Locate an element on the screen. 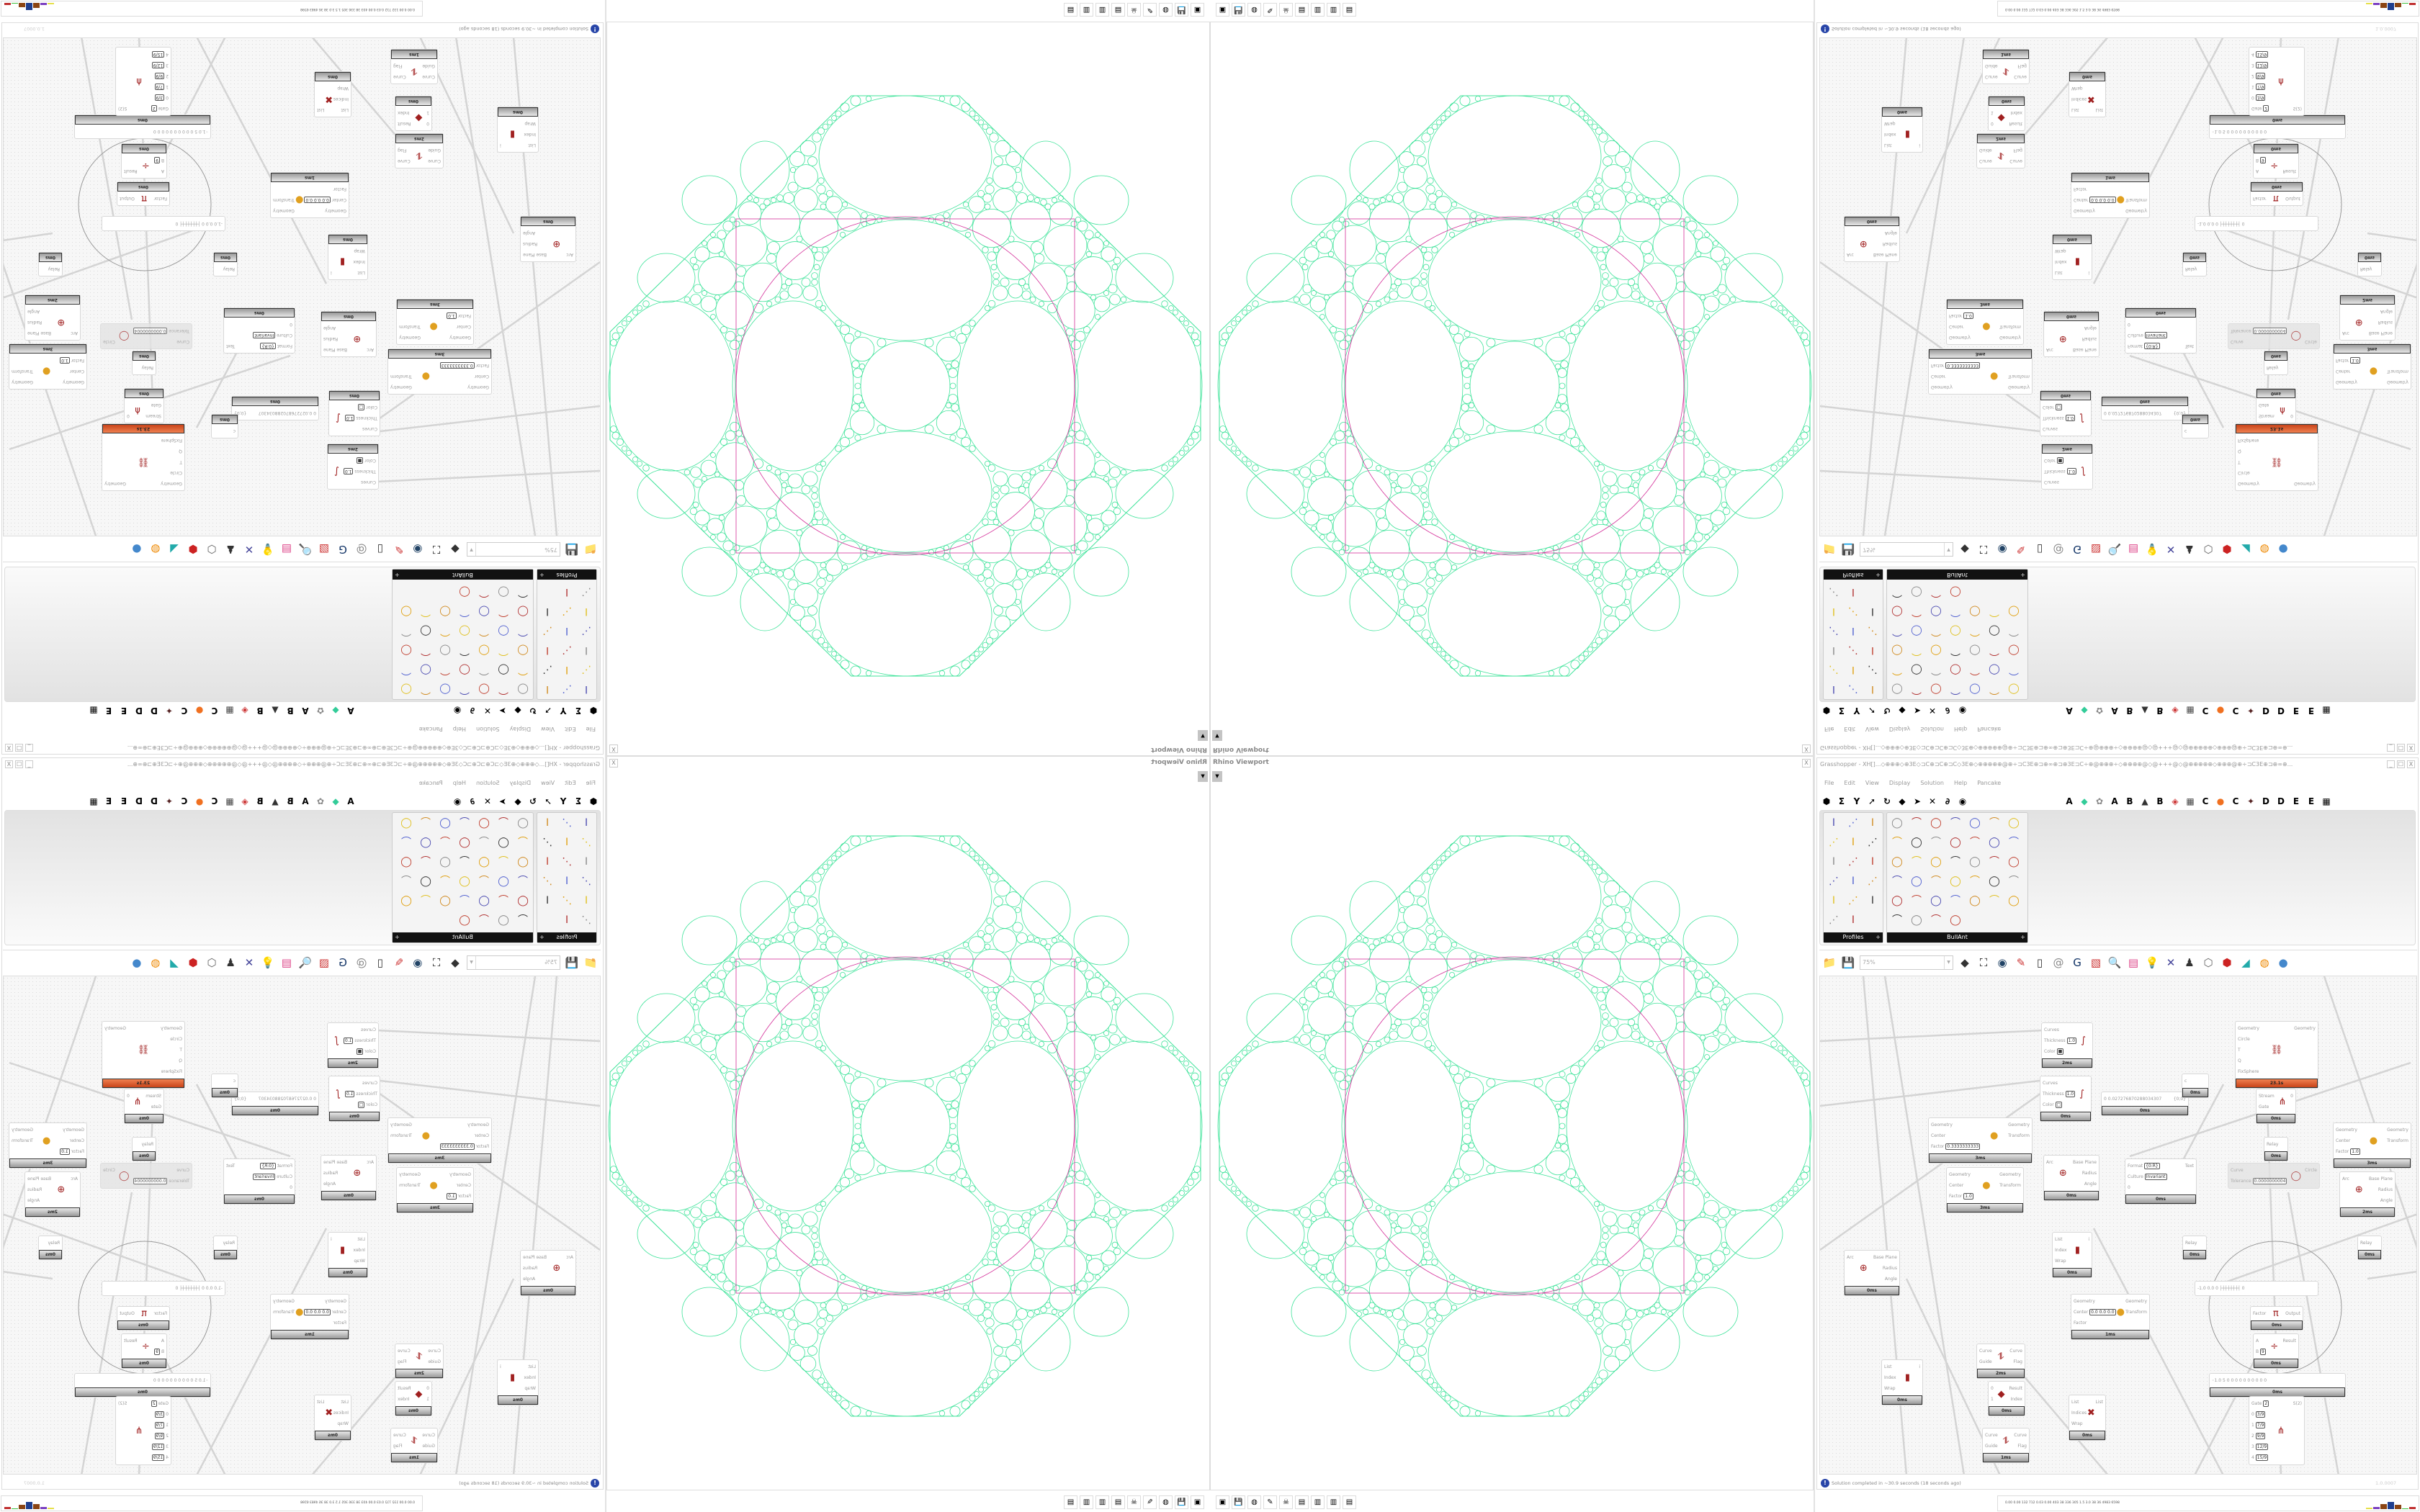 This screenshot has width=2420, height=1512. menu-file: File is located at coordinates (591, 783).